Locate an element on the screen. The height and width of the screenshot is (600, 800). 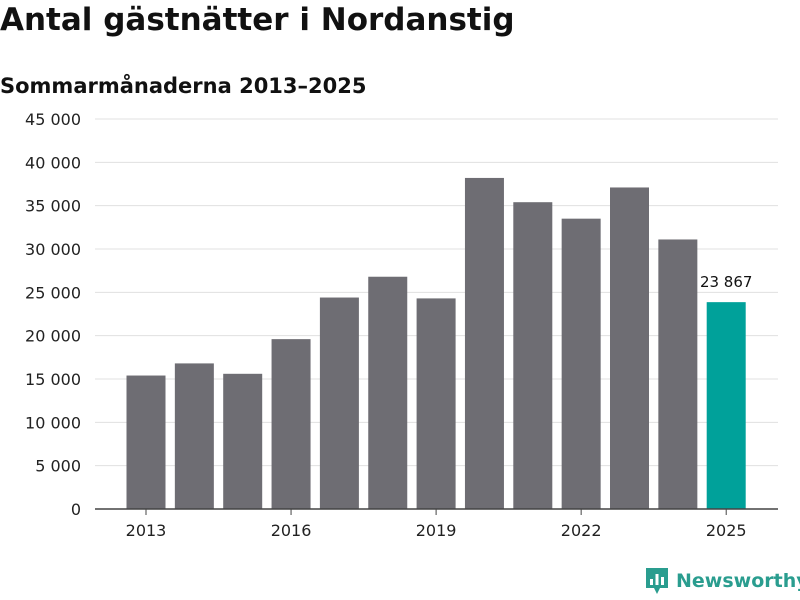
bar-2014 is located at coordinates (194, 436).